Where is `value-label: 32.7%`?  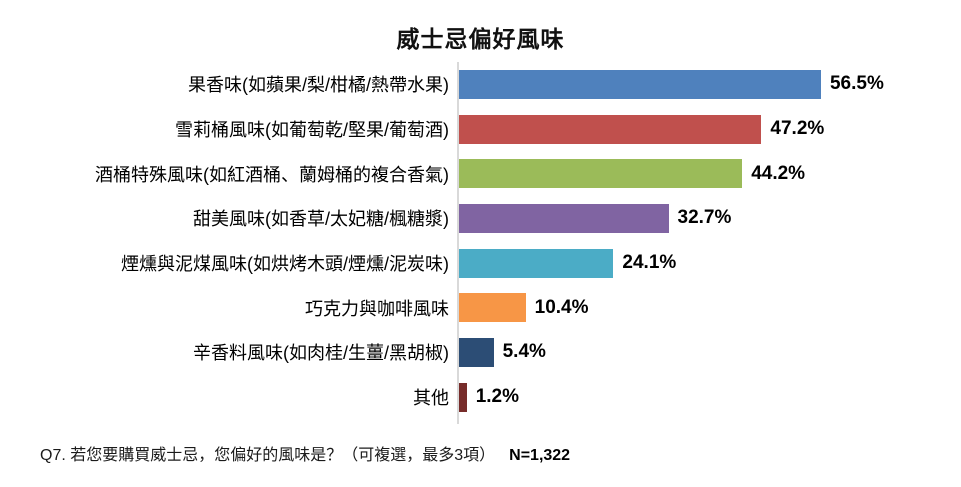 value-label: 32.7% is located at coordinates (704, 218).